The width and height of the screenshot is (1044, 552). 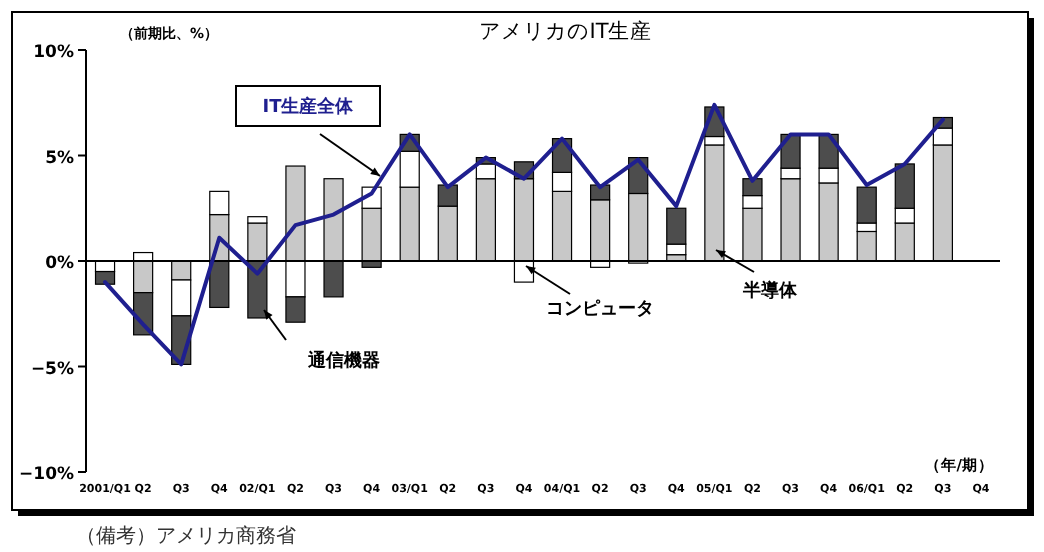 What do you see at coordinates (186, 536) in the screenshot?
I see `text: （備考）アメリカ商務省` at bounding box center [186, 536].